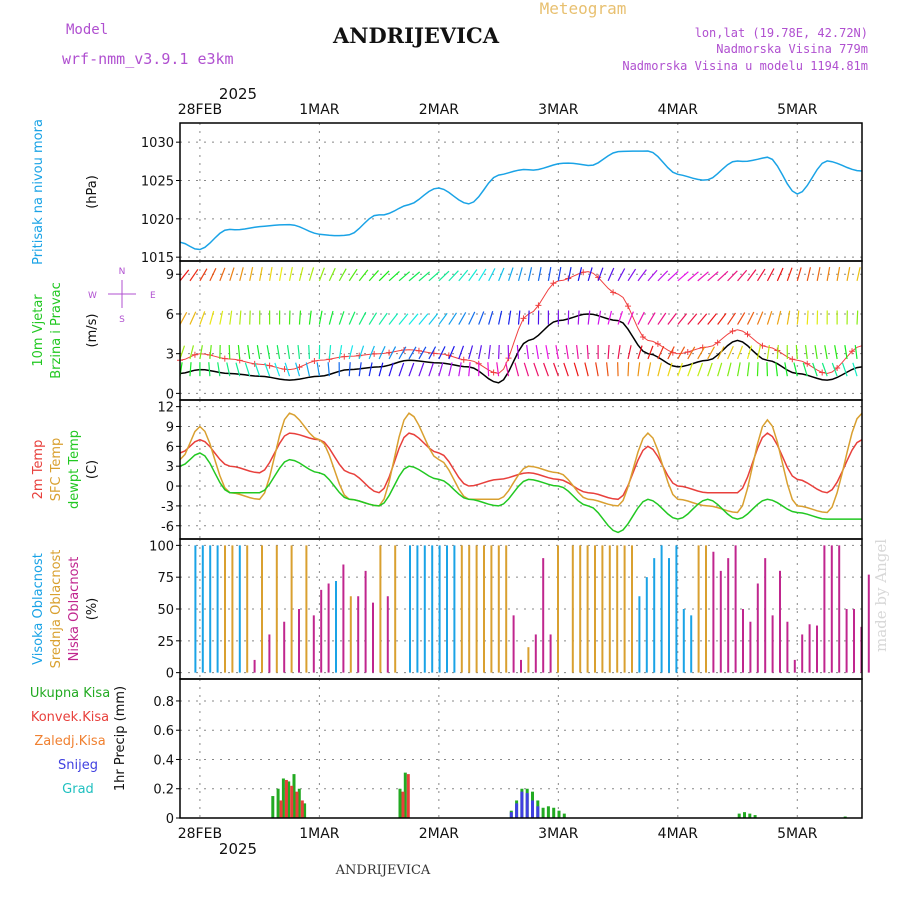 Image resolution: width=900 pixels, height=900 pixels. What do you see at coordinates (167, 527) in the screenshot?
I see `y-tick-label: -6` at bounding box center [167, 527].